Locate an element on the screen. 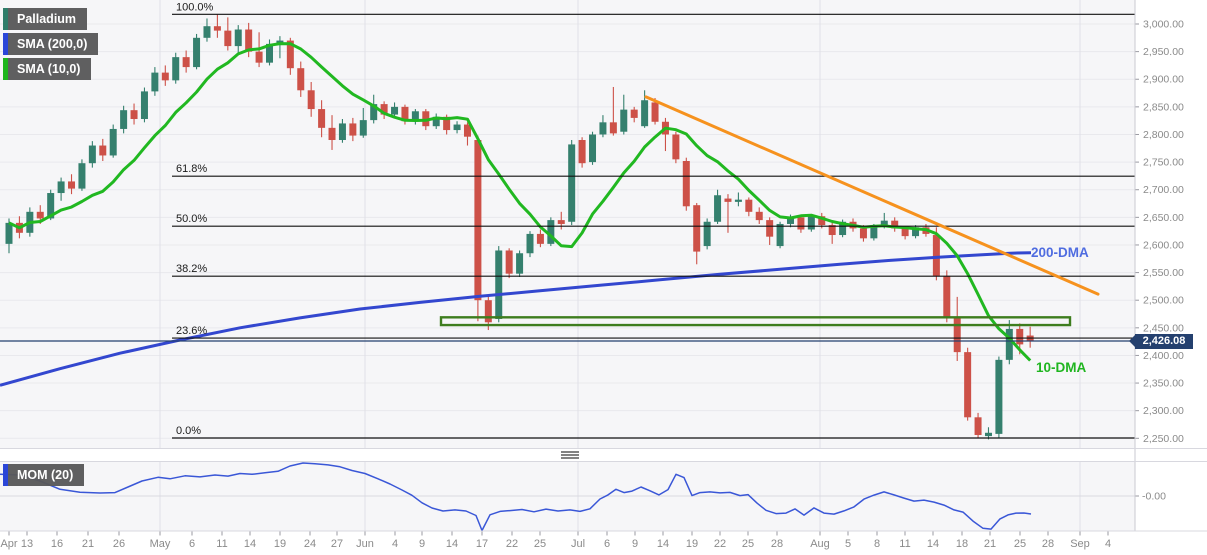 This screenshot has height=555, width=1207. fib-level-label: 50.0% is located at coordinates (191, 219).